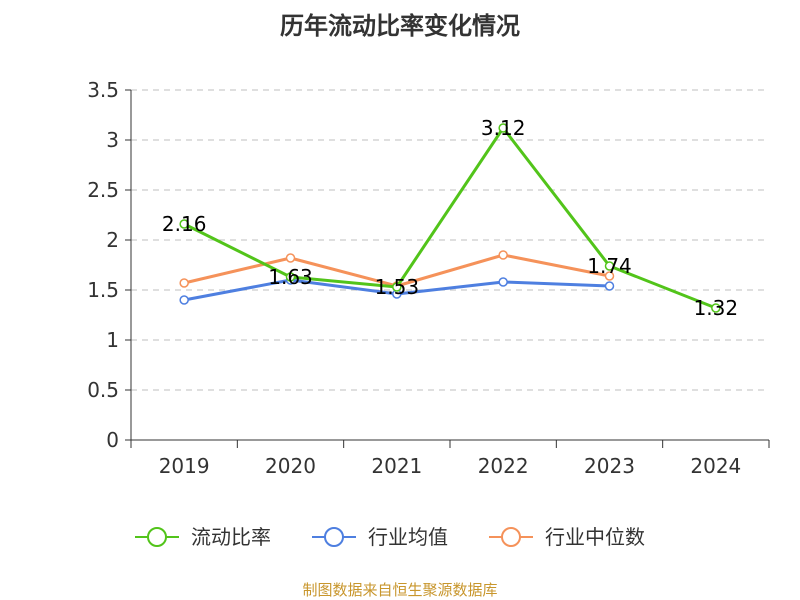 Image resolution: width=800 pixels, height=600 pixels. Describe the element at coordinates (231, 537) in the screenshot. I see `legend-label: 流动比率` at that location.